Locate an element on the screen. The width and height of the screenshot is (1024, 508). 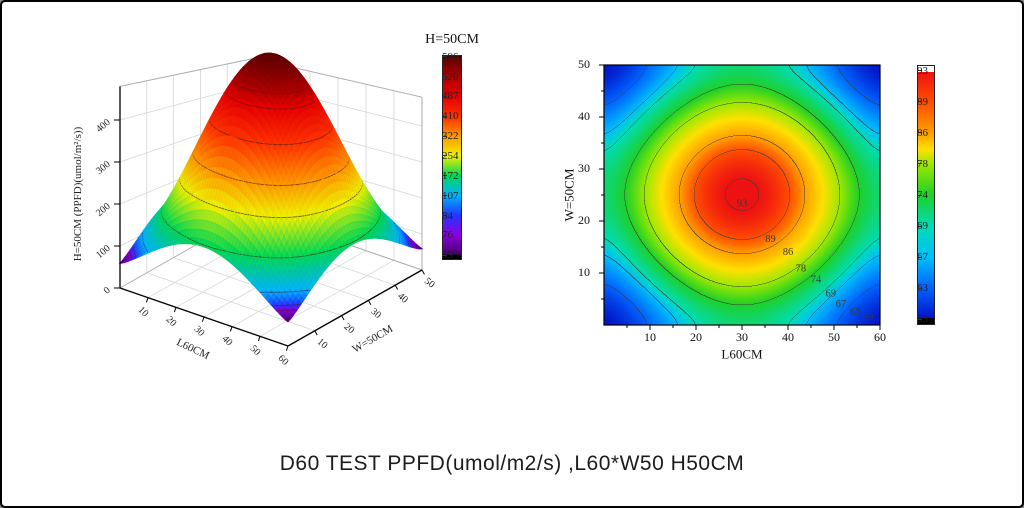
colorbar-tick-label: 67 is located at coordinates (922, 257).